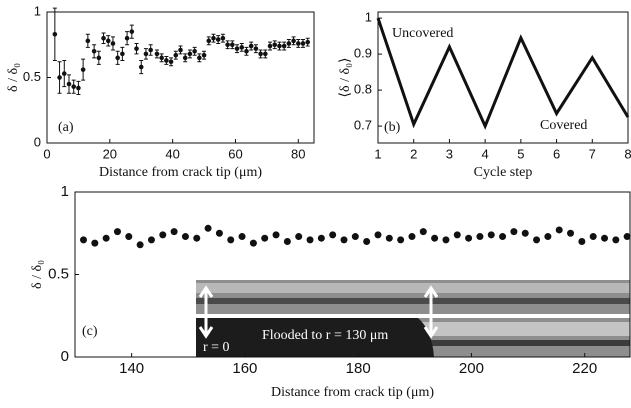 This screenshot has width=631, height=408. What do you see at coordinates (172, 153) in the screenshot?
I see `x-tick-label: 40` at bounding box center [172, 153].